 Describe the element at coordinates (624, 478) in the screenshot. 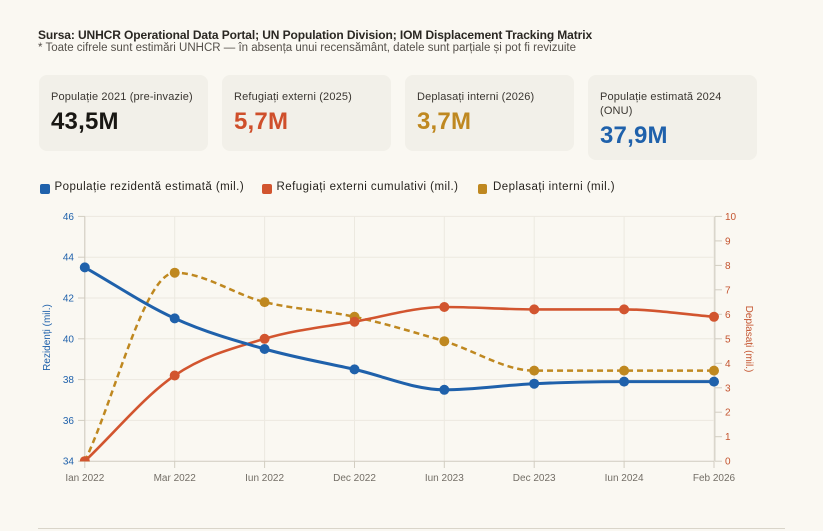

I see `svg-text: Iun 2024` at that location.